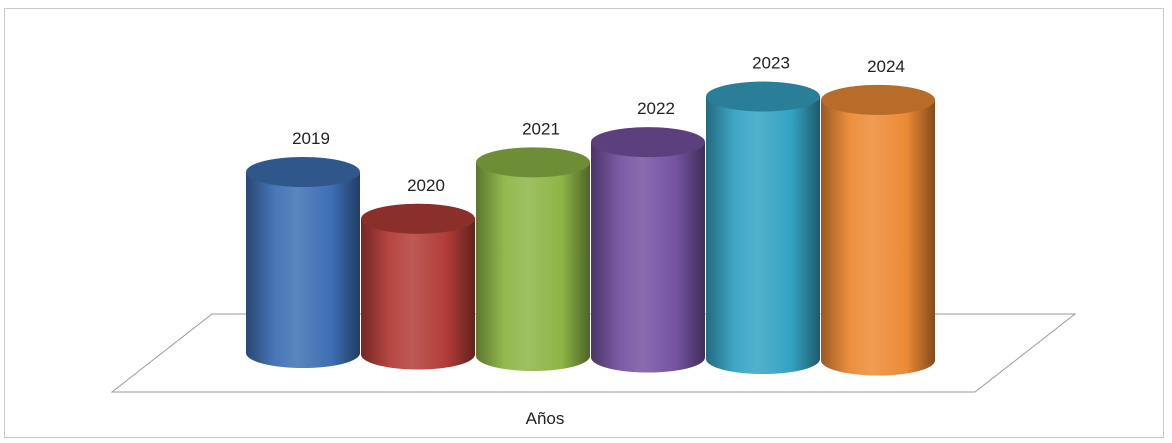  I want to click on bar-2024, so click(878, 230).